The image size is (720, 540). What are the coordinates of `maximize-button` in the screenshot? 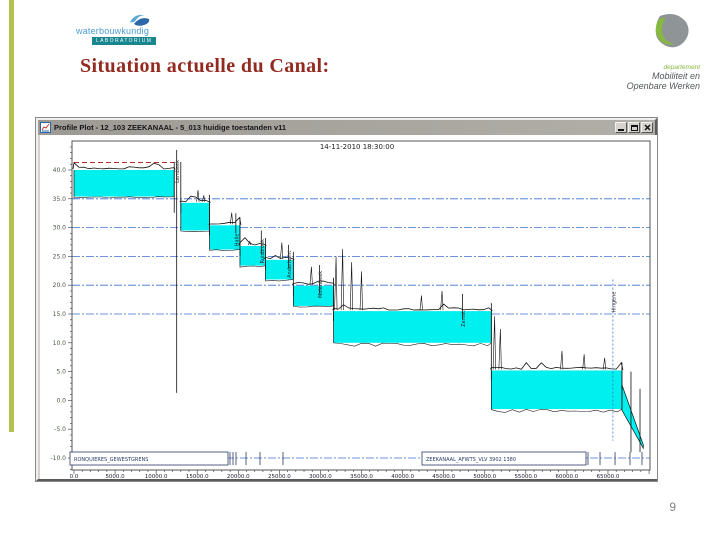 It's located at (634, 127).